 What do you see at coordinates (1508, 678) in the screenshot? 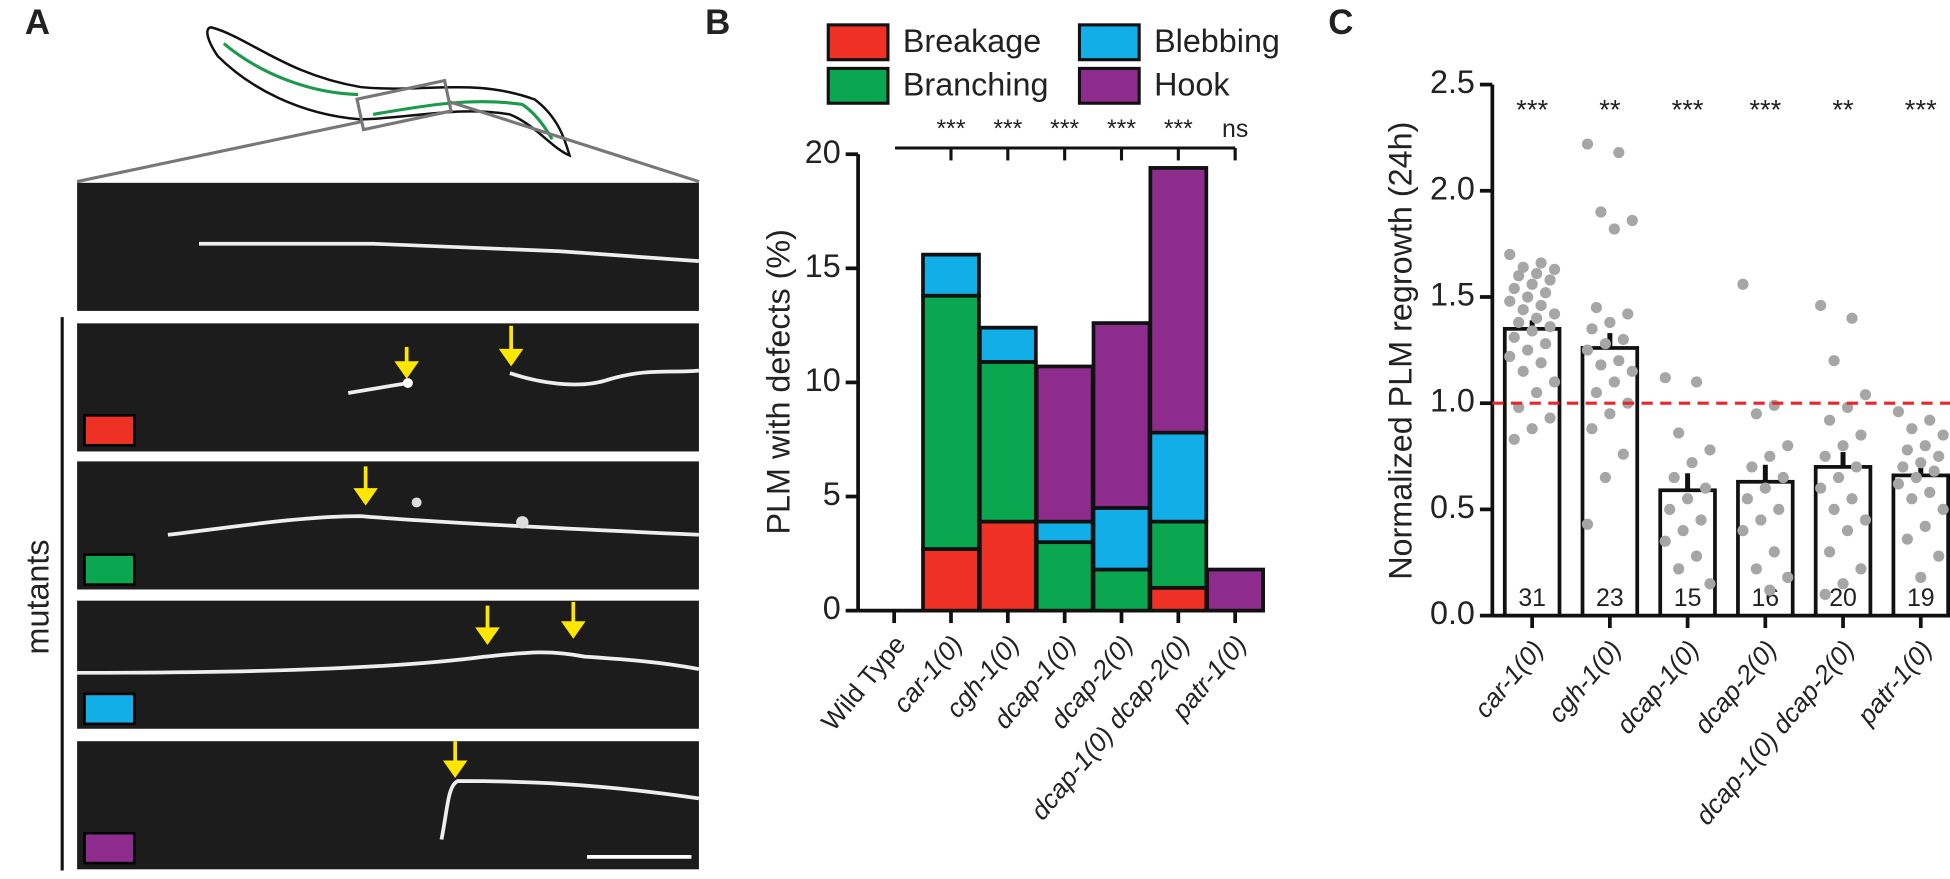
I see `x-tick-label: car-1(0)` at bounding box center [1508, 678].